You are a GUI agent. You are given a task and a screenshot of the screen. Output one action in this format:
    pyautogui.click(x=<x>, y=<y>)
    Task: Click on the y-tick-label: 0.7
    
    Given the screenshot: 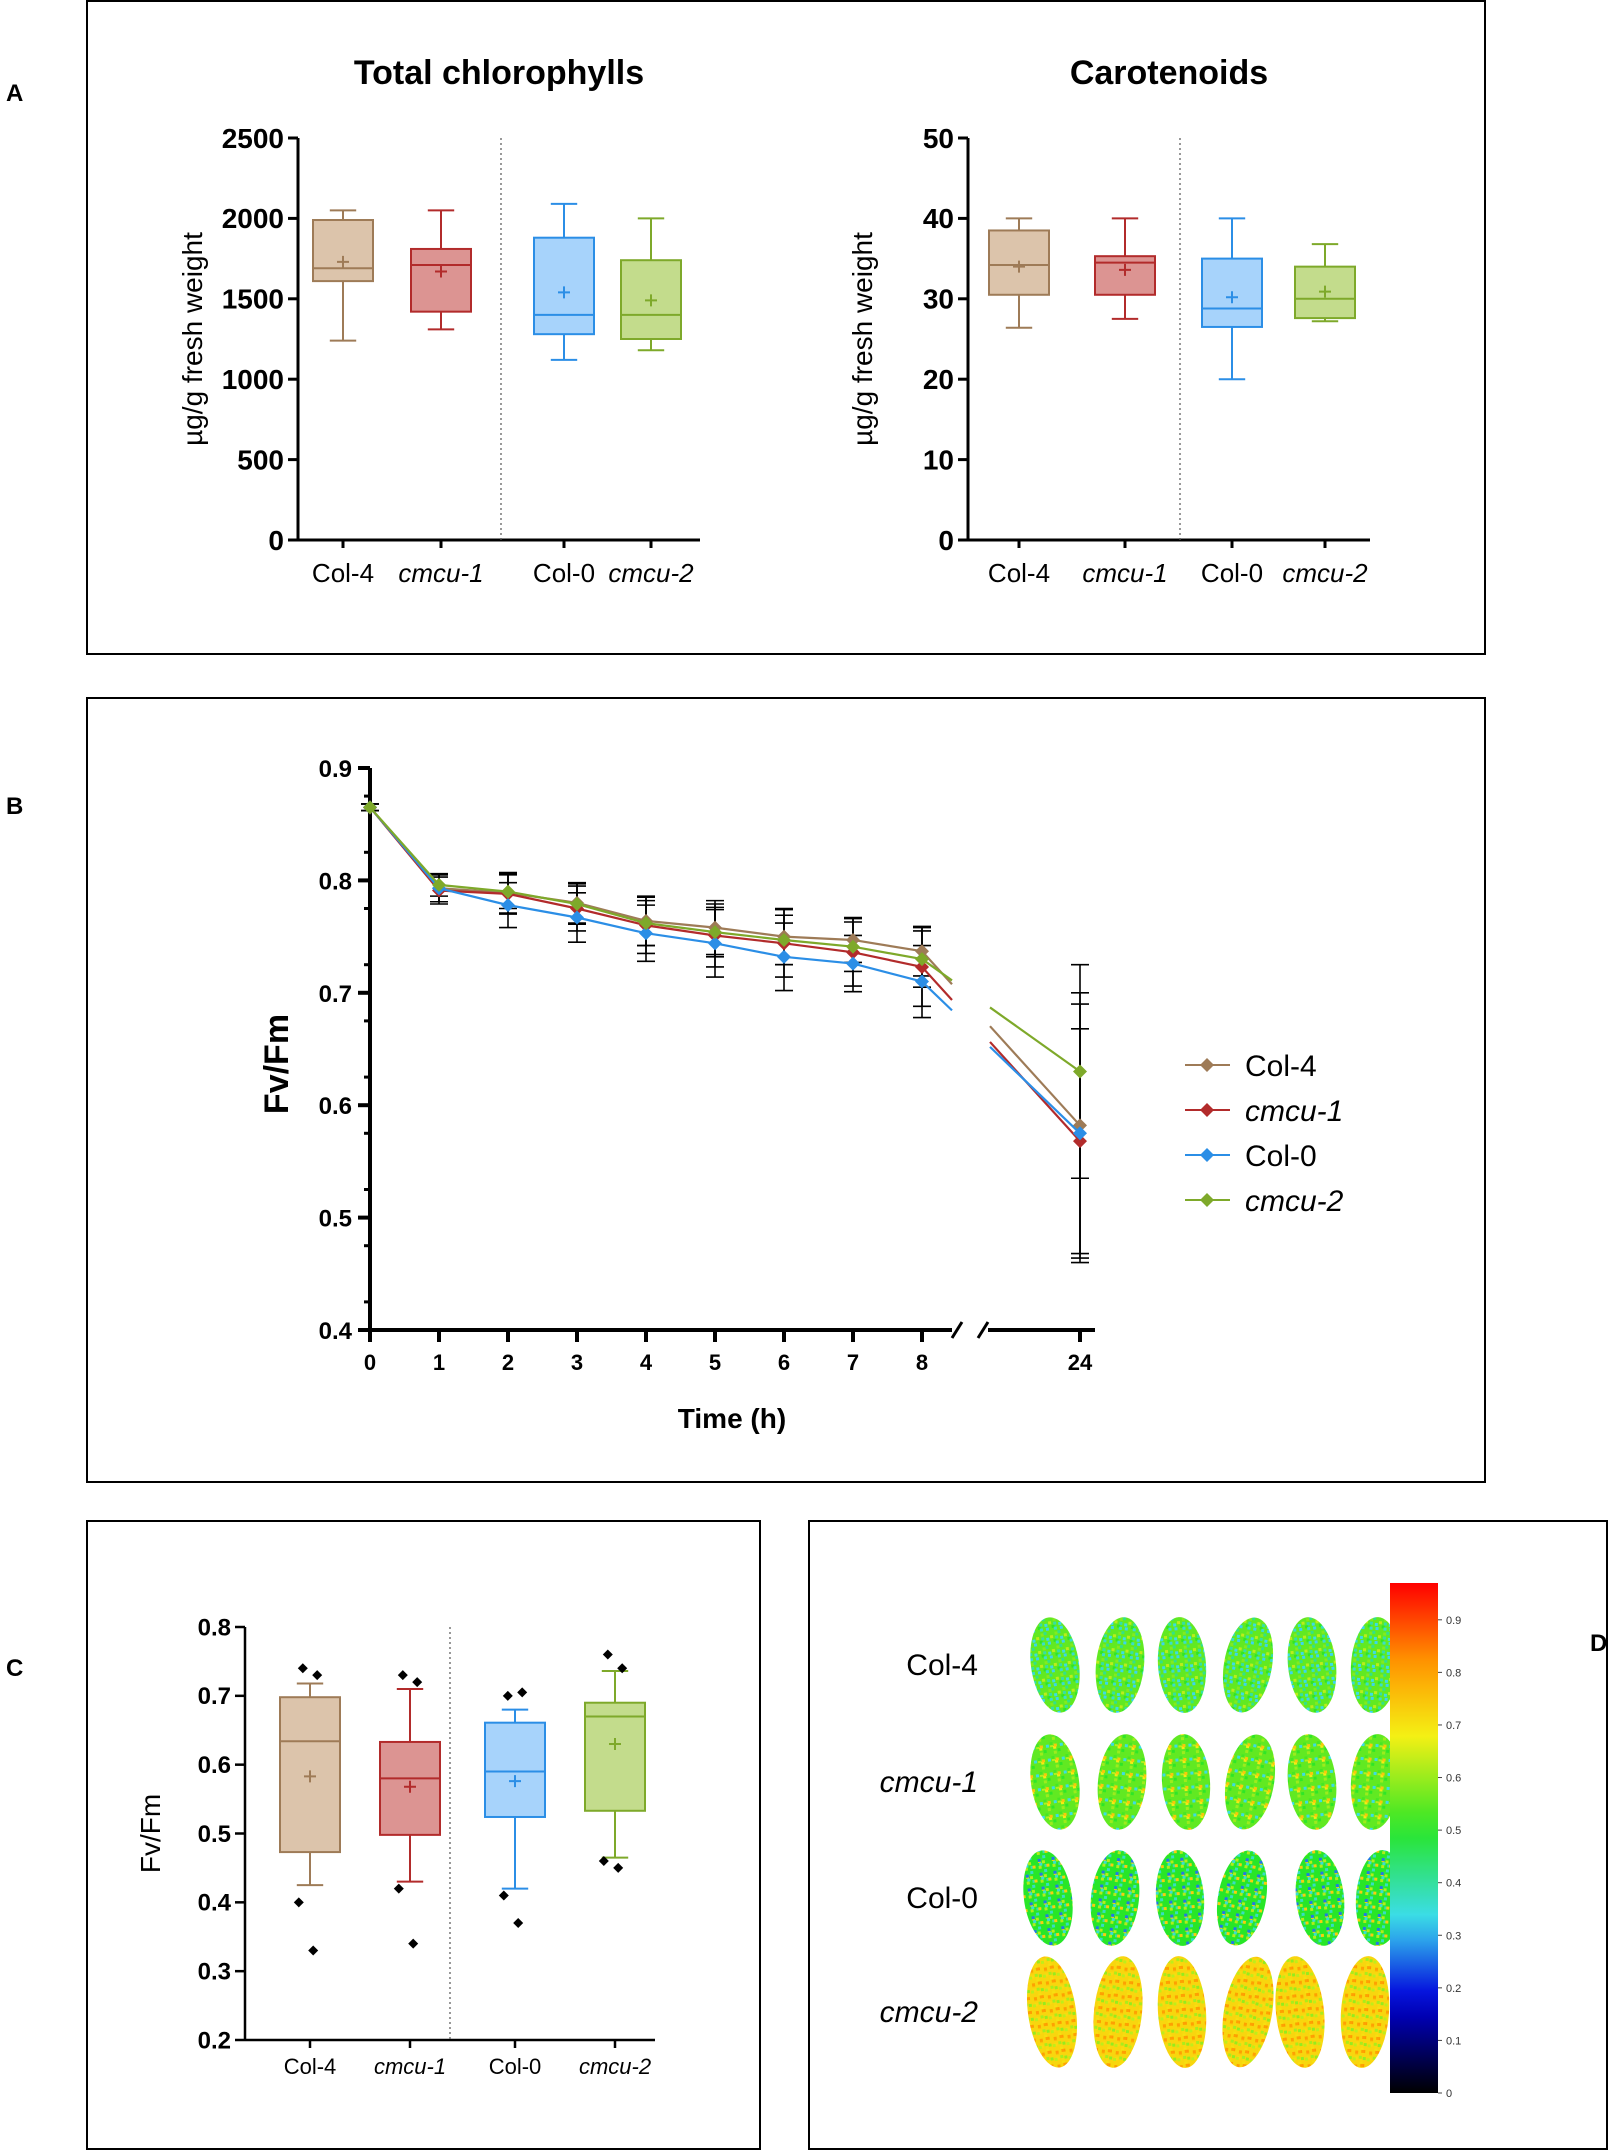 What is the action you would take?
    pyautogui.click(x=335, y=994)
    